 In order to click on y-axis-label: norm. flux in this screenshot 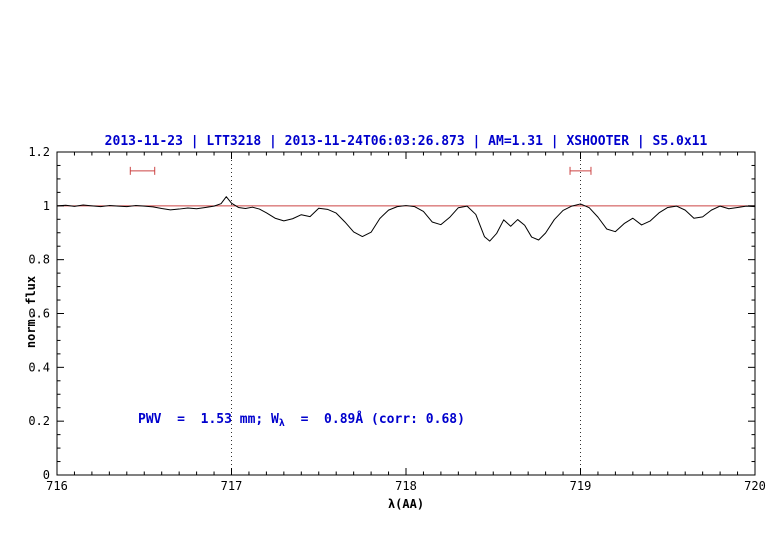, I will do `click(31, 312)`.